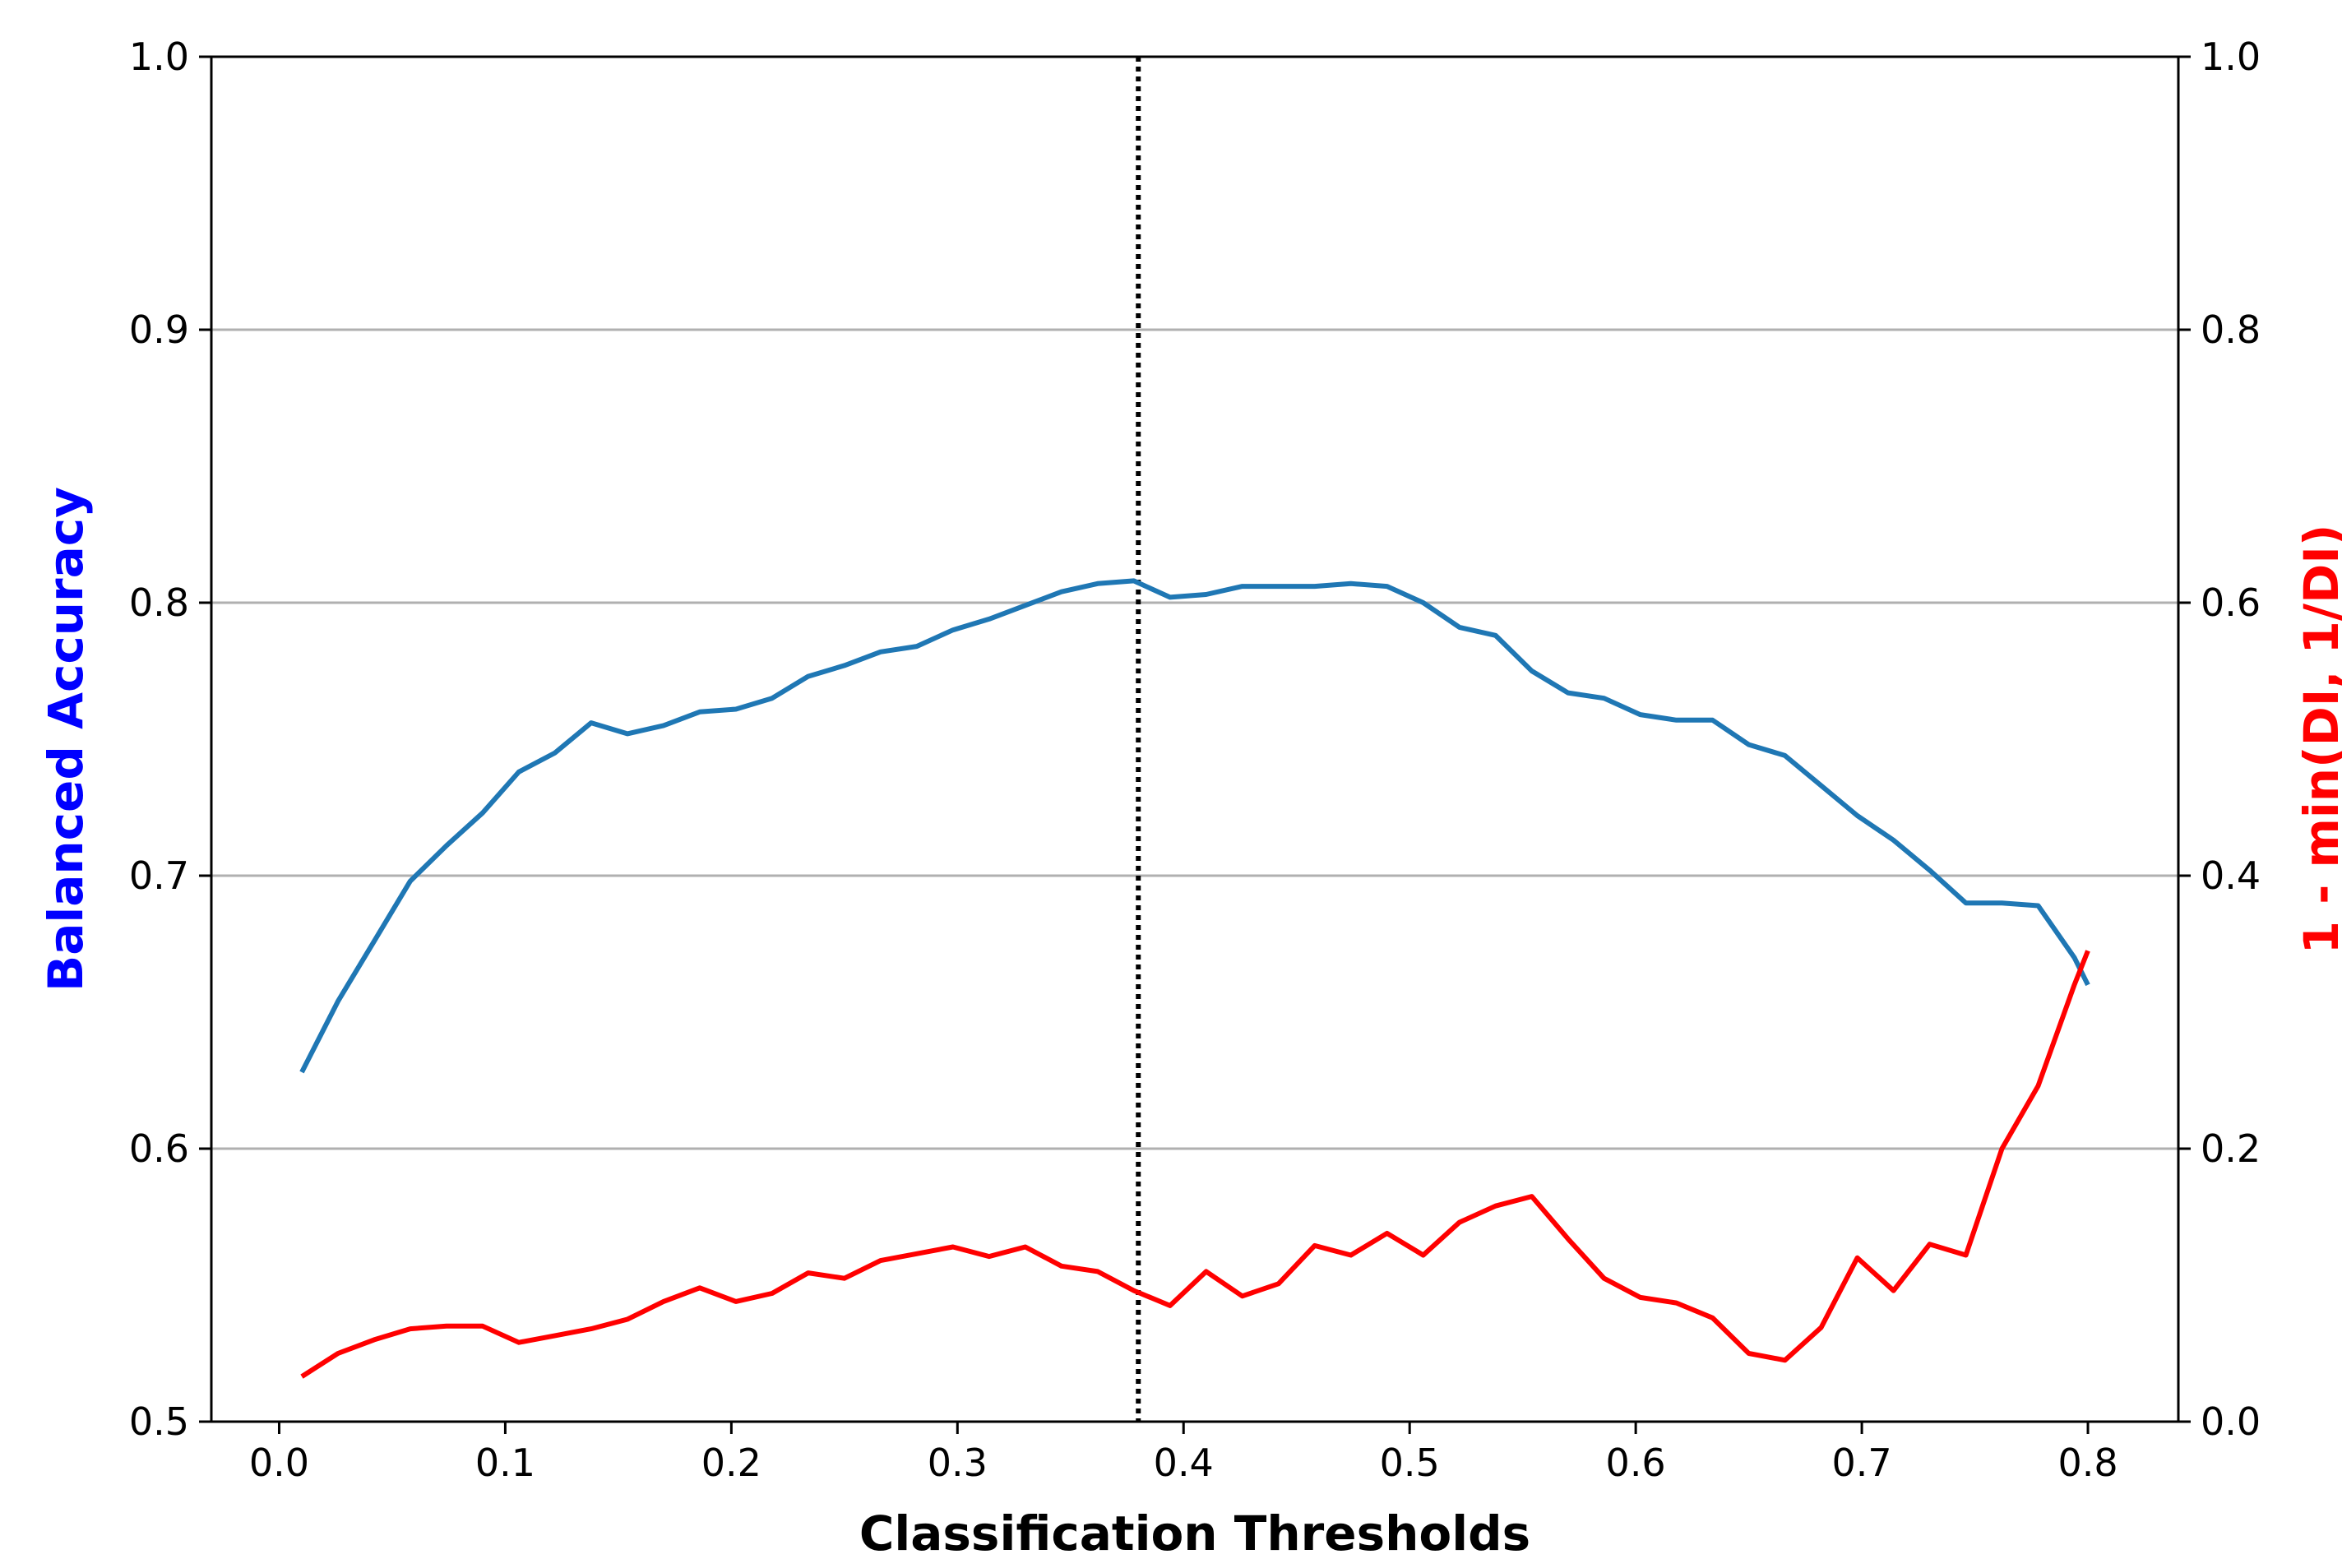 Image resolution: width=2342 pixels, height=1568 pixels. Describe the element at coordinates (159, 875) in the screenshot. I see `left-y-tick-label-2: 0.7` at that location.